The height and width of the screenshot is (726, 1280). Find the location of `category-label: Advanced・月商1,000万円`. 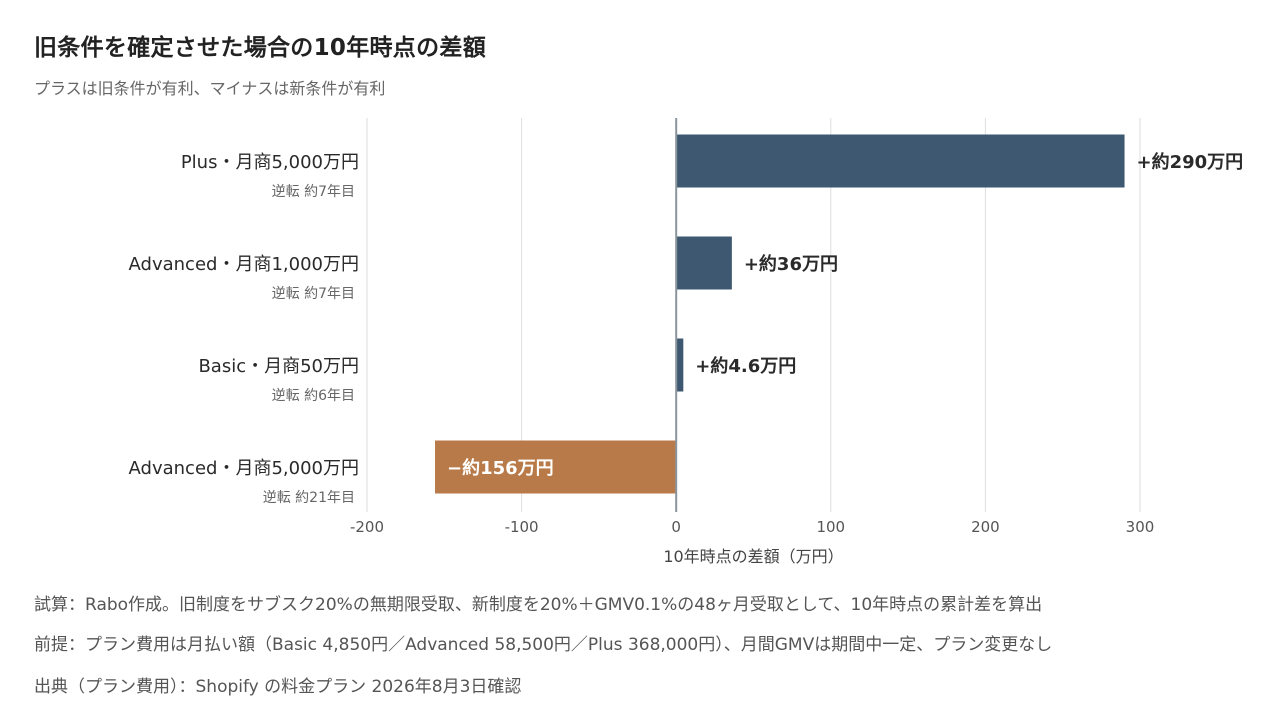

category-label: Advanced・月商1,000万円 is located at coordinates (244, 264).